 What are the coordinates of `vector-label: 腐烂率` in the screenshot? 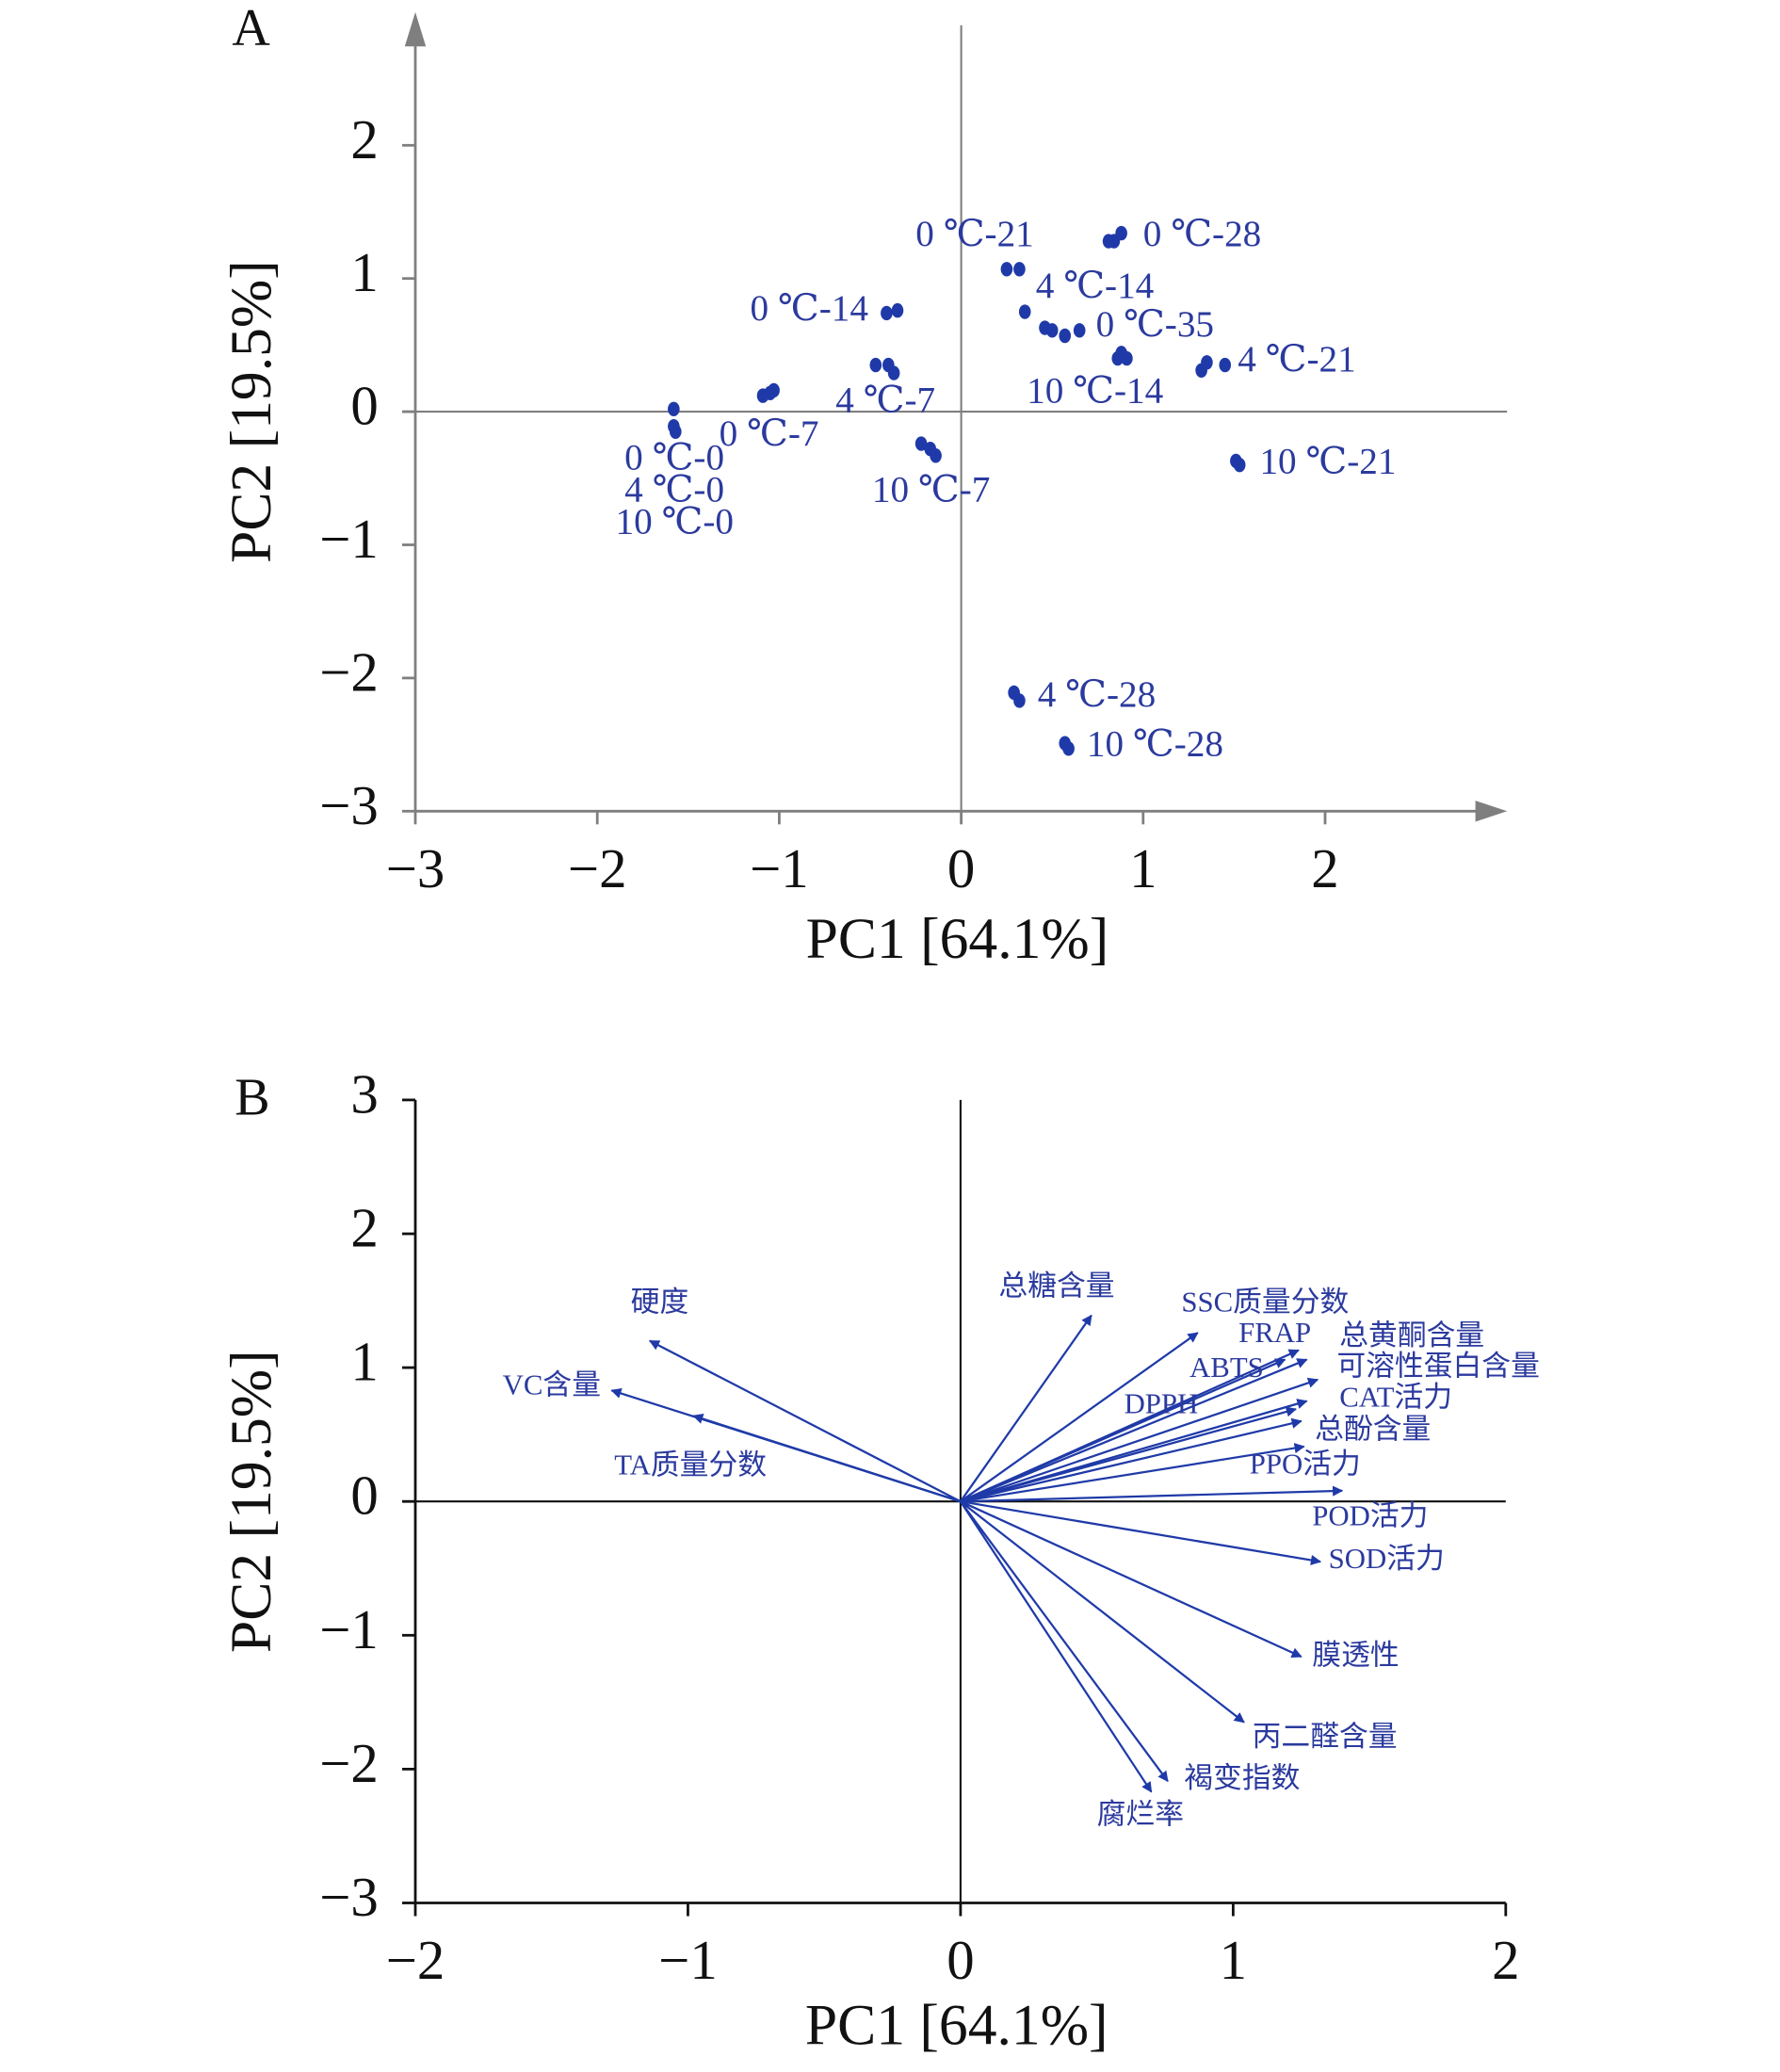 It's located at (1140, 1815).